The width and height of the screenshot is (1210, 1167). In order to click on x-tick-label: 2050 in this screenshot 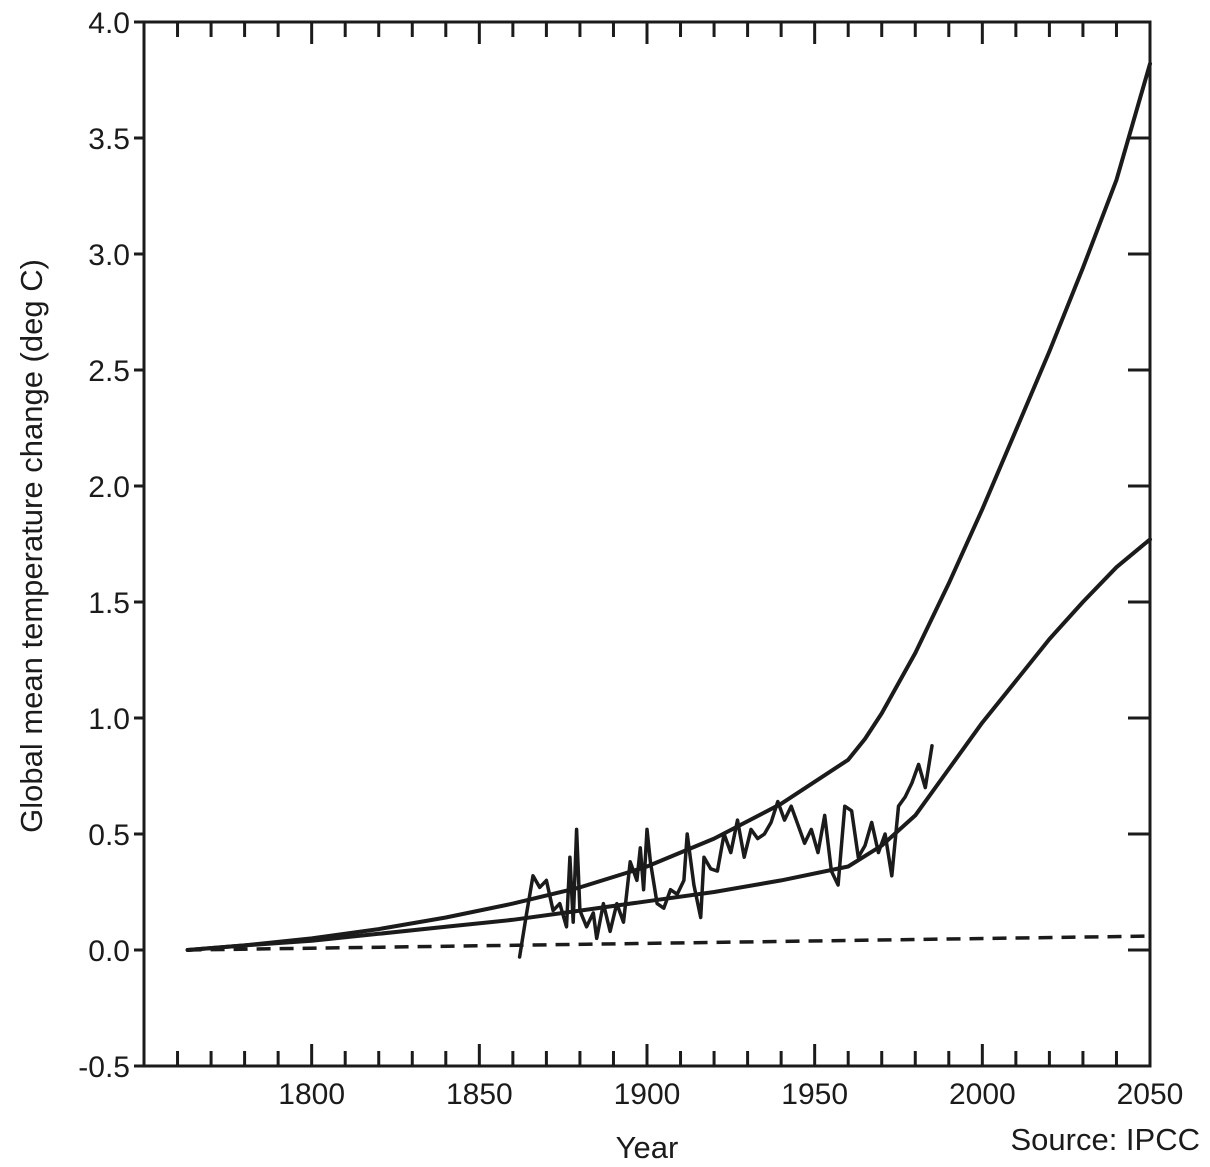, I will do `click(1150, 1094)`.